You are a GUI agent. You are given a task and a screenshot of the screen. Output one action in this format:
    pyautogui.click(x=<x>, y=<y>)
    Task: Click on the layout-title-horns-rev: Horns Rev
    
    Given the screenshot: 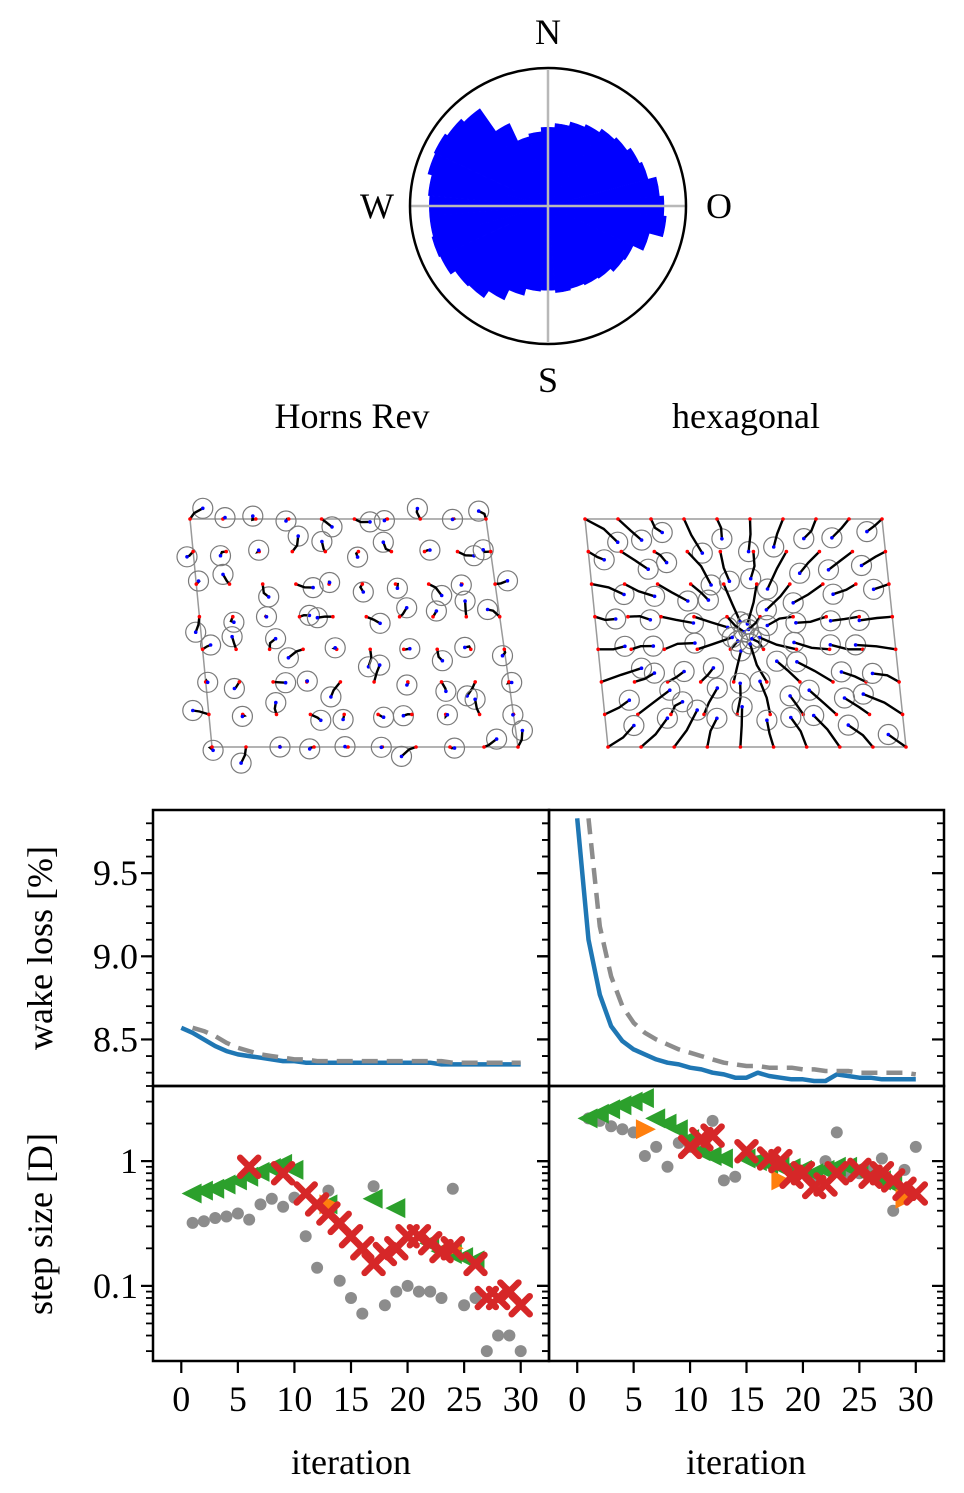 What is the action you would take?
    pyautogui.click(x=352, y=416)
    